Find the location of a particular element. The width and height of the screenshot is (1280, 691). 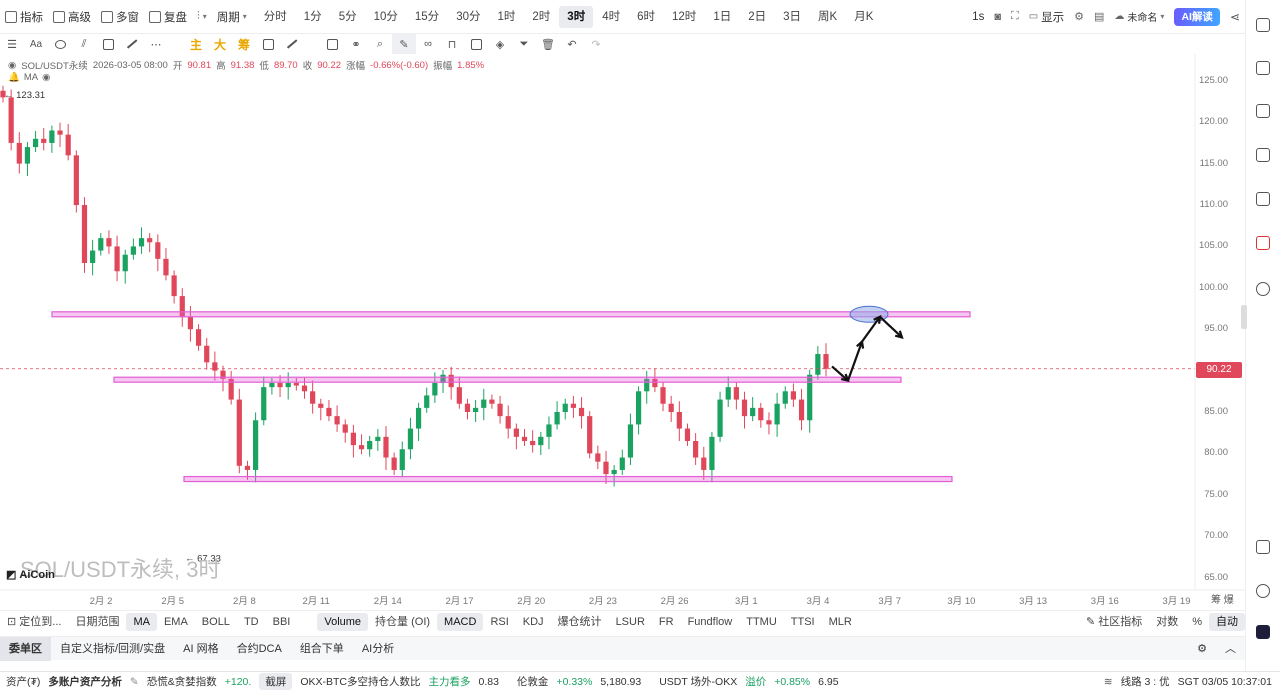

grid-icon is located at coordinates (1263, 547).